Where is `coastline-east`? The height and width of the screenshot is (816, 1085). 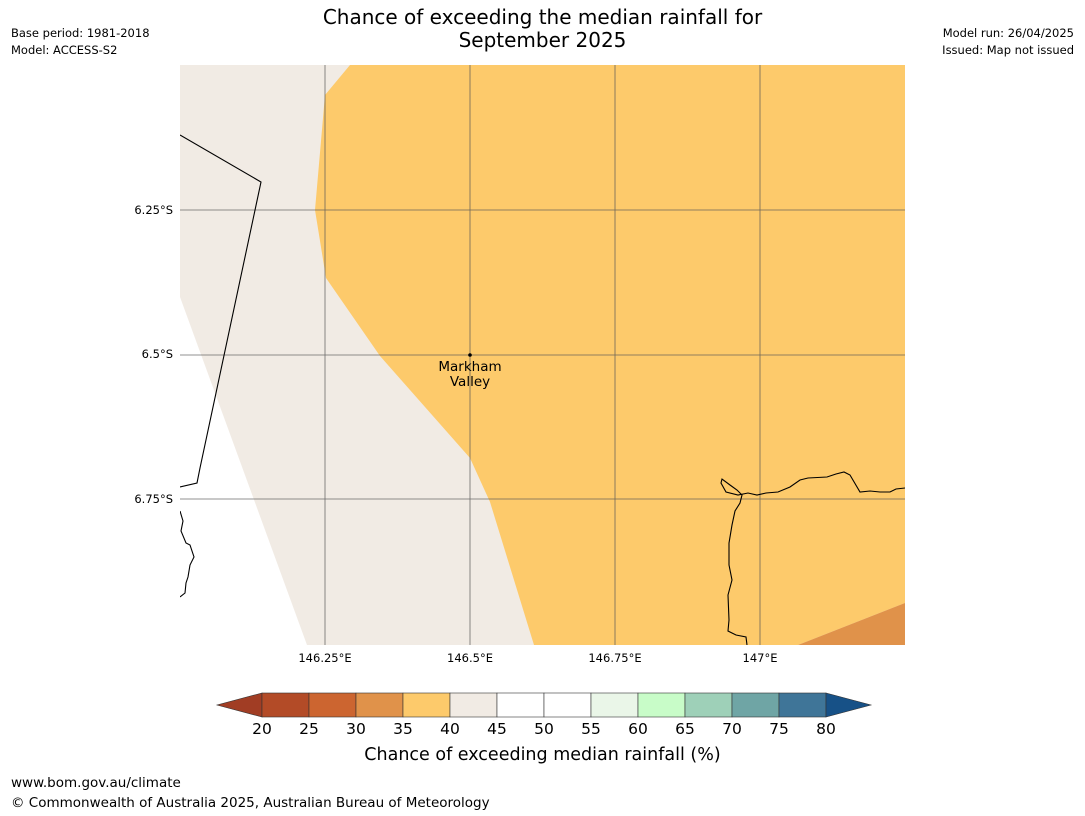 coastline-east is located at coordinates (812, 558).